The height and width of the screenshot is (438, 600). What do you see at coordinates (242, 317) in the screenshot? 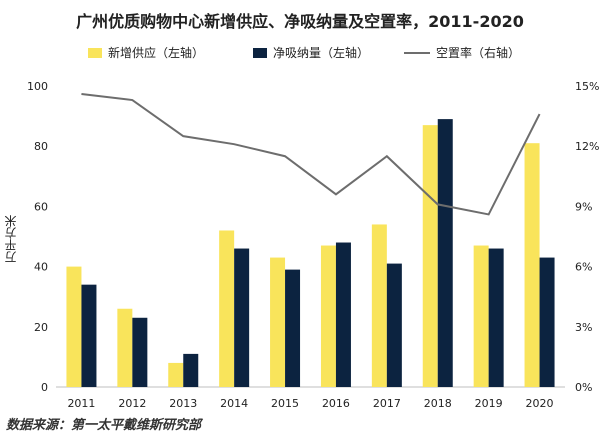
I see `bar-absorption-2014` at bounding box center [242, 317].